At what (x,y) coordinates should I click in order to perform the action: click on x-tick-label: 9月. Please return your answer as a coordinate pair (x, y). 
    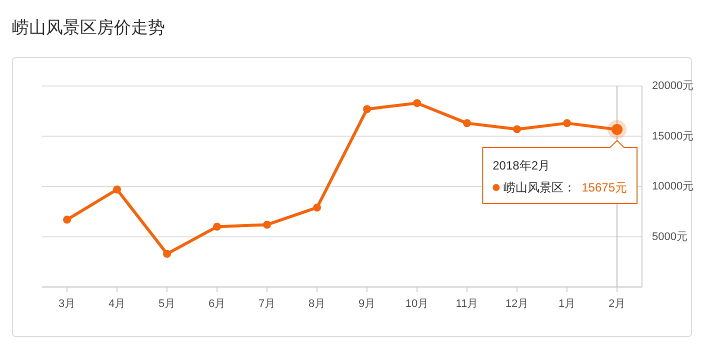
    Looking at the image, I should click on (367, 304).